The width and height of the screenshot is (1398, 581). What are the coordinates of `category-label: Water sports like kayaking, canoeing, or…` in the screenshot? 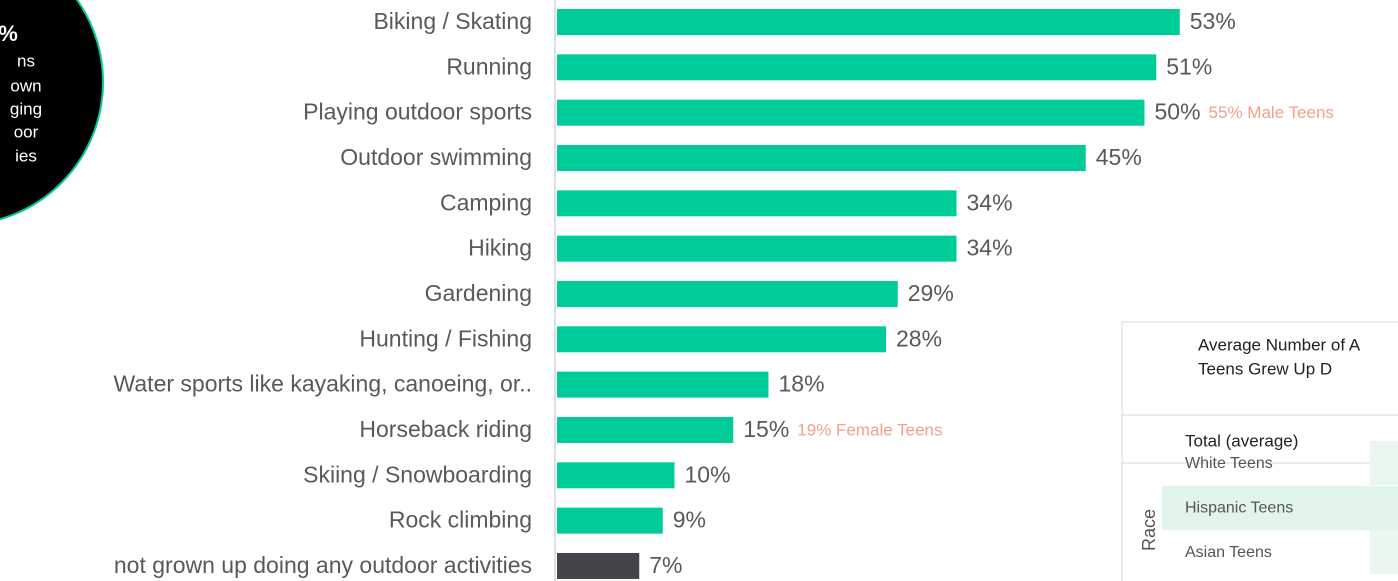 It's located at (323, 384).